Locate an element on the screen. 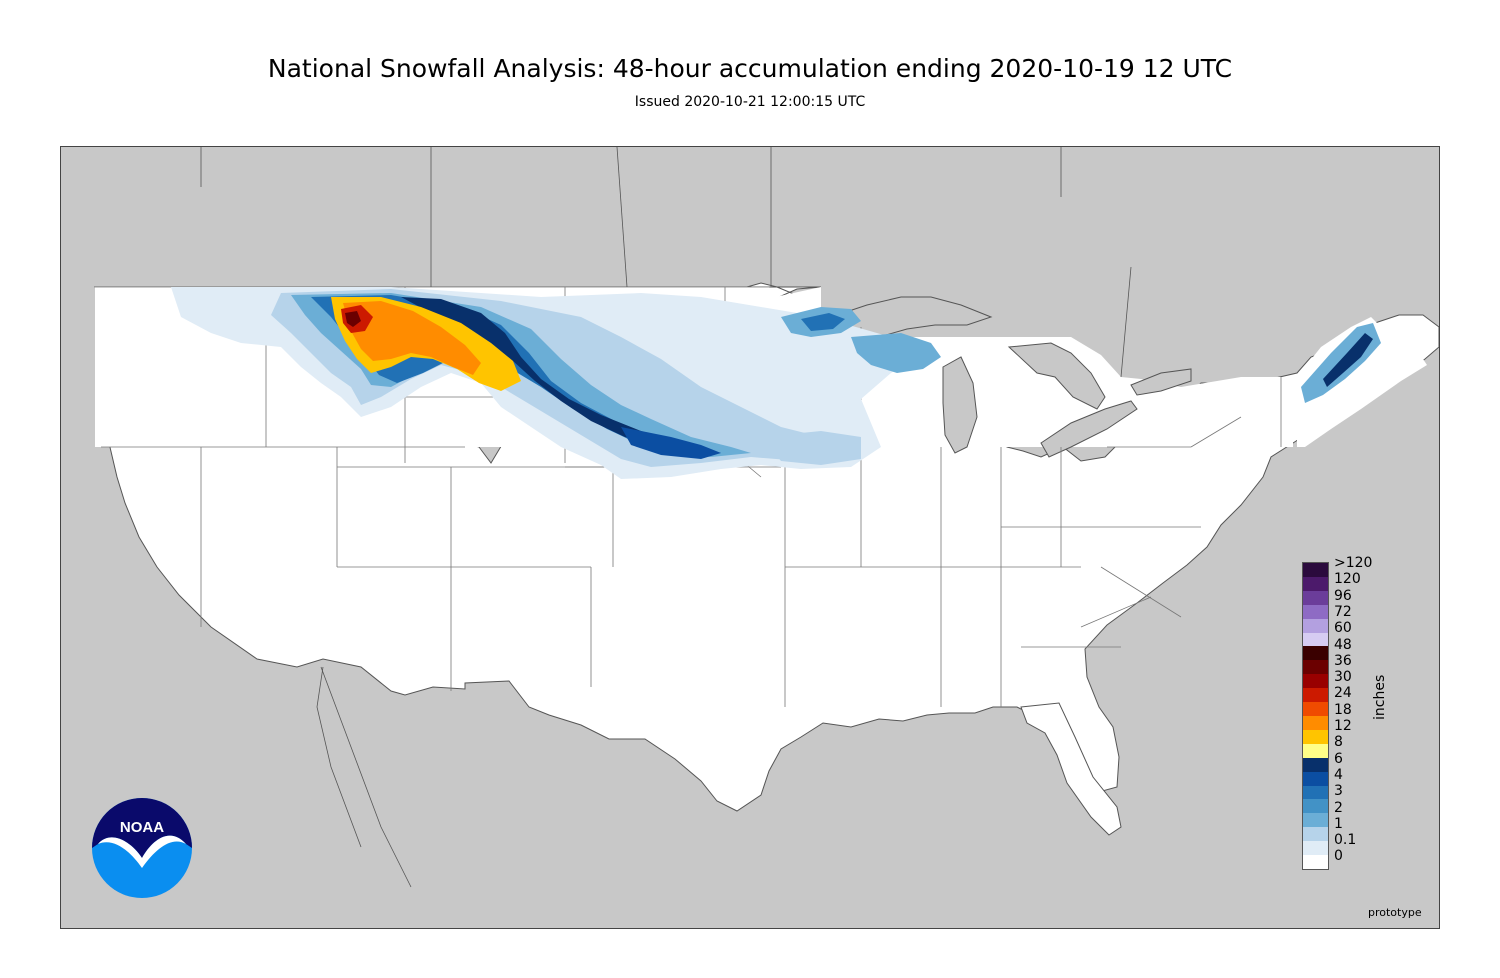 Image resolution: width=1500 pixels, height=978 pixels. noaa-logo-text: NOAA is located at coordinates (142, 827).